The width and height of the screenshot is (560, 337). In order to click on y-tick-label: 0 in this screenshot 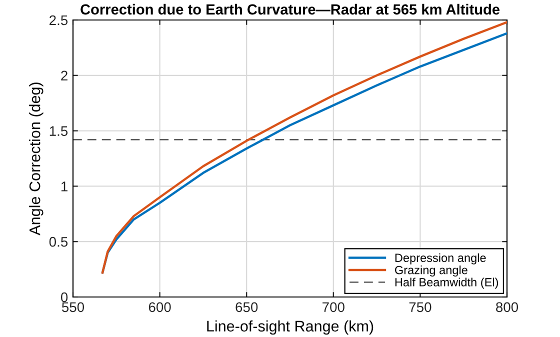, I will do `click(64, 297)`.